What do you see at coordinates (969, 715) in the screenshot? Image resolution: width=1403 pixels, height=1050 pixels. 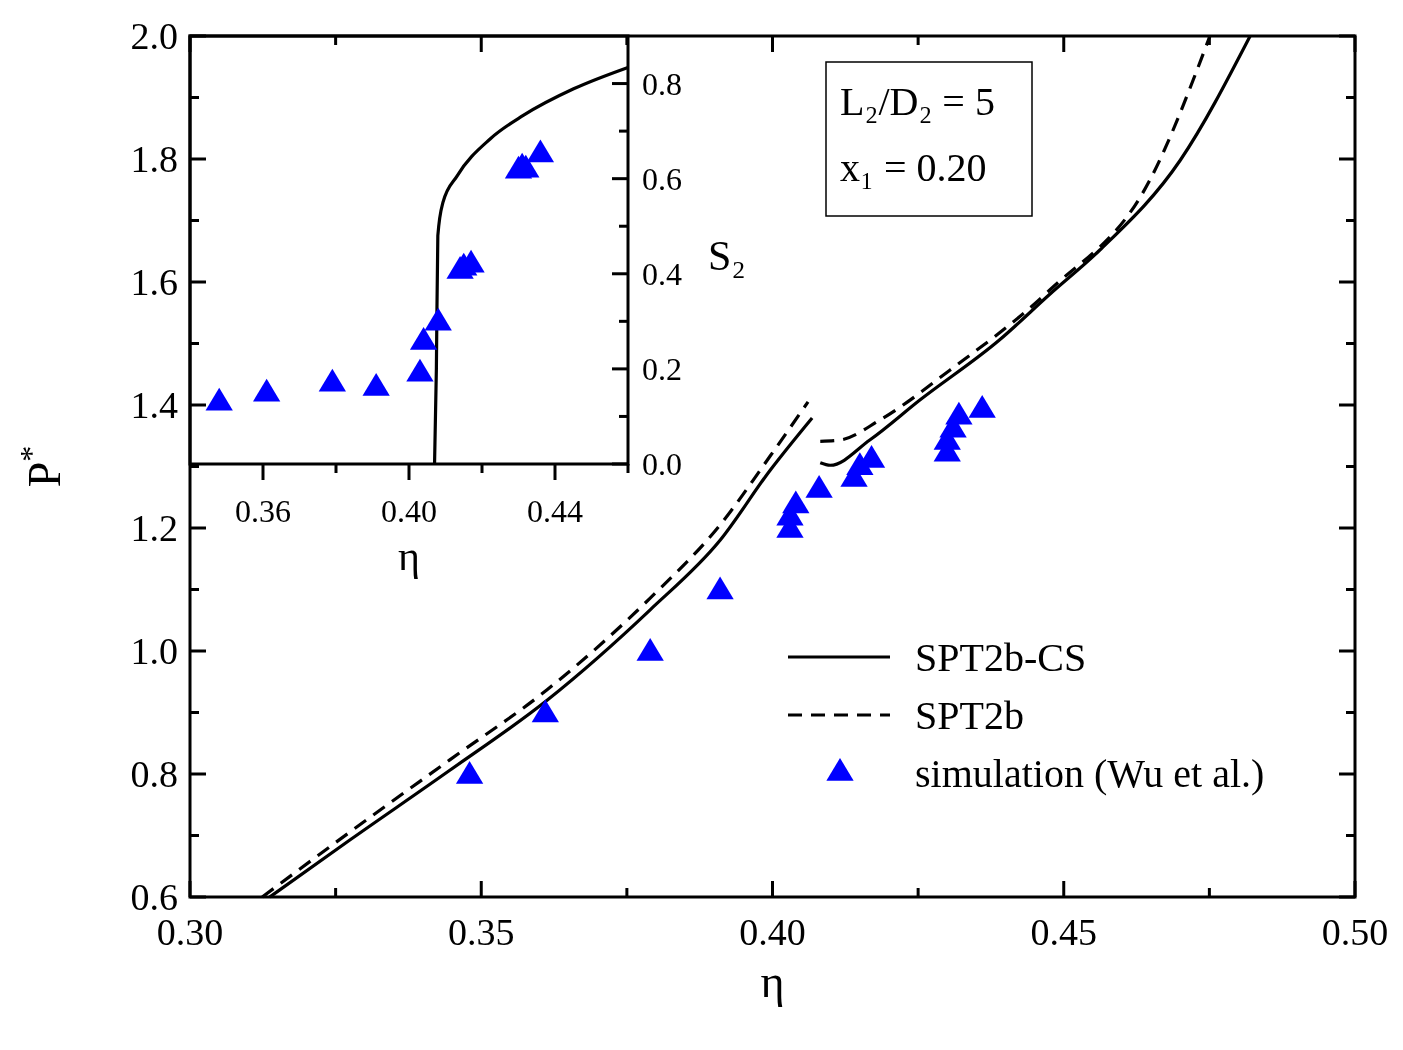 I see `legend-label: SPT2b` at bounding box center [969, 715].